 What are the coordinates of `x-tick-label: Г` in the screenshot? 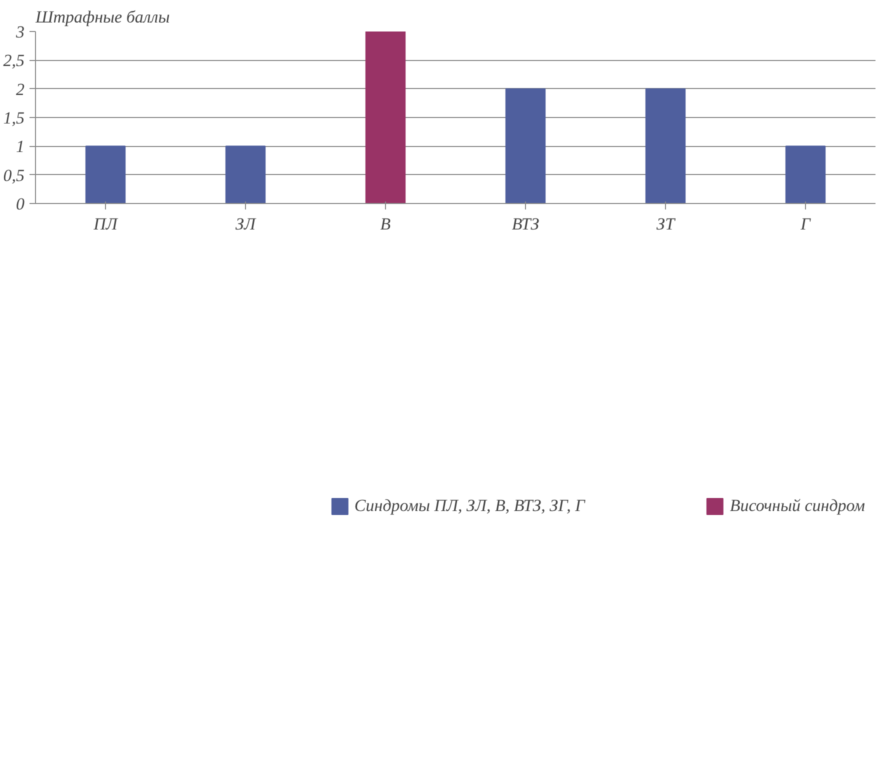 It's located at (806, 224).